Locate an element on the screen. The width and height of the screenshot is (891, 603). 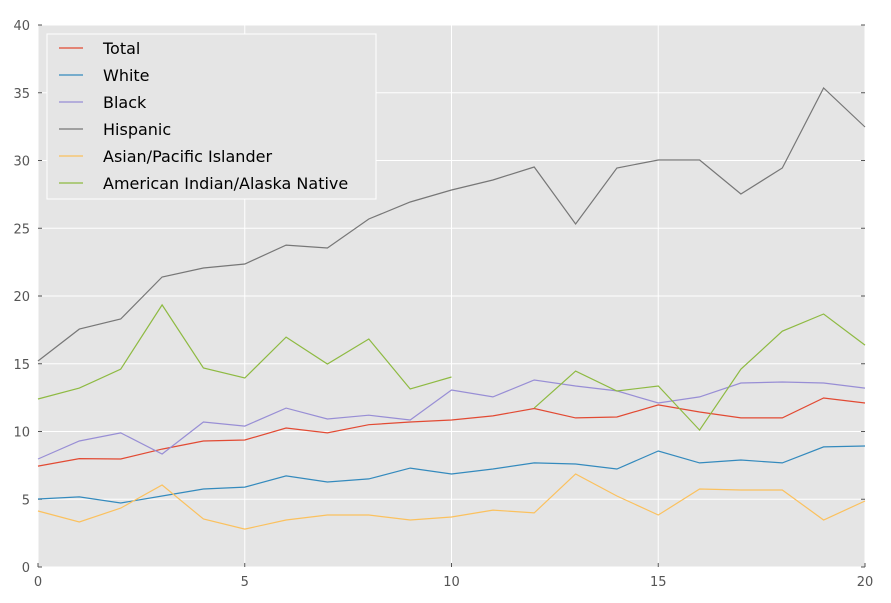
series-line-white is located at coordinates (451, 474).